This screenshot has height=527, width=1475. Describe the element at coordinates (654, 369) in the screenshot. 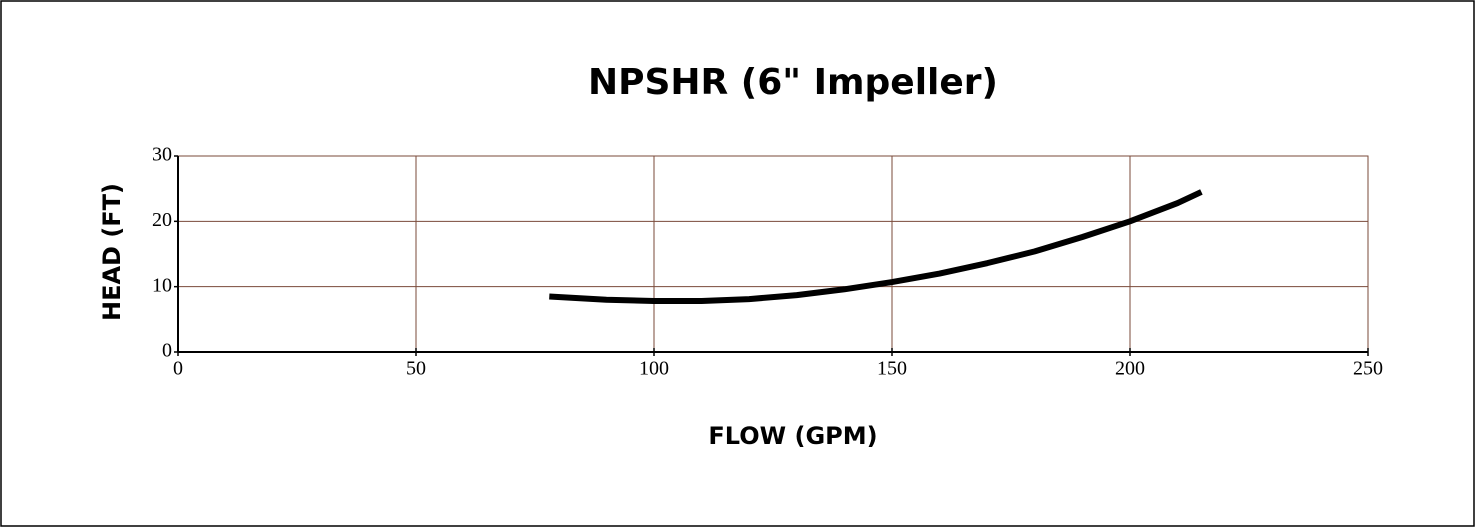

I see `x-tick-label: 100` at that location.